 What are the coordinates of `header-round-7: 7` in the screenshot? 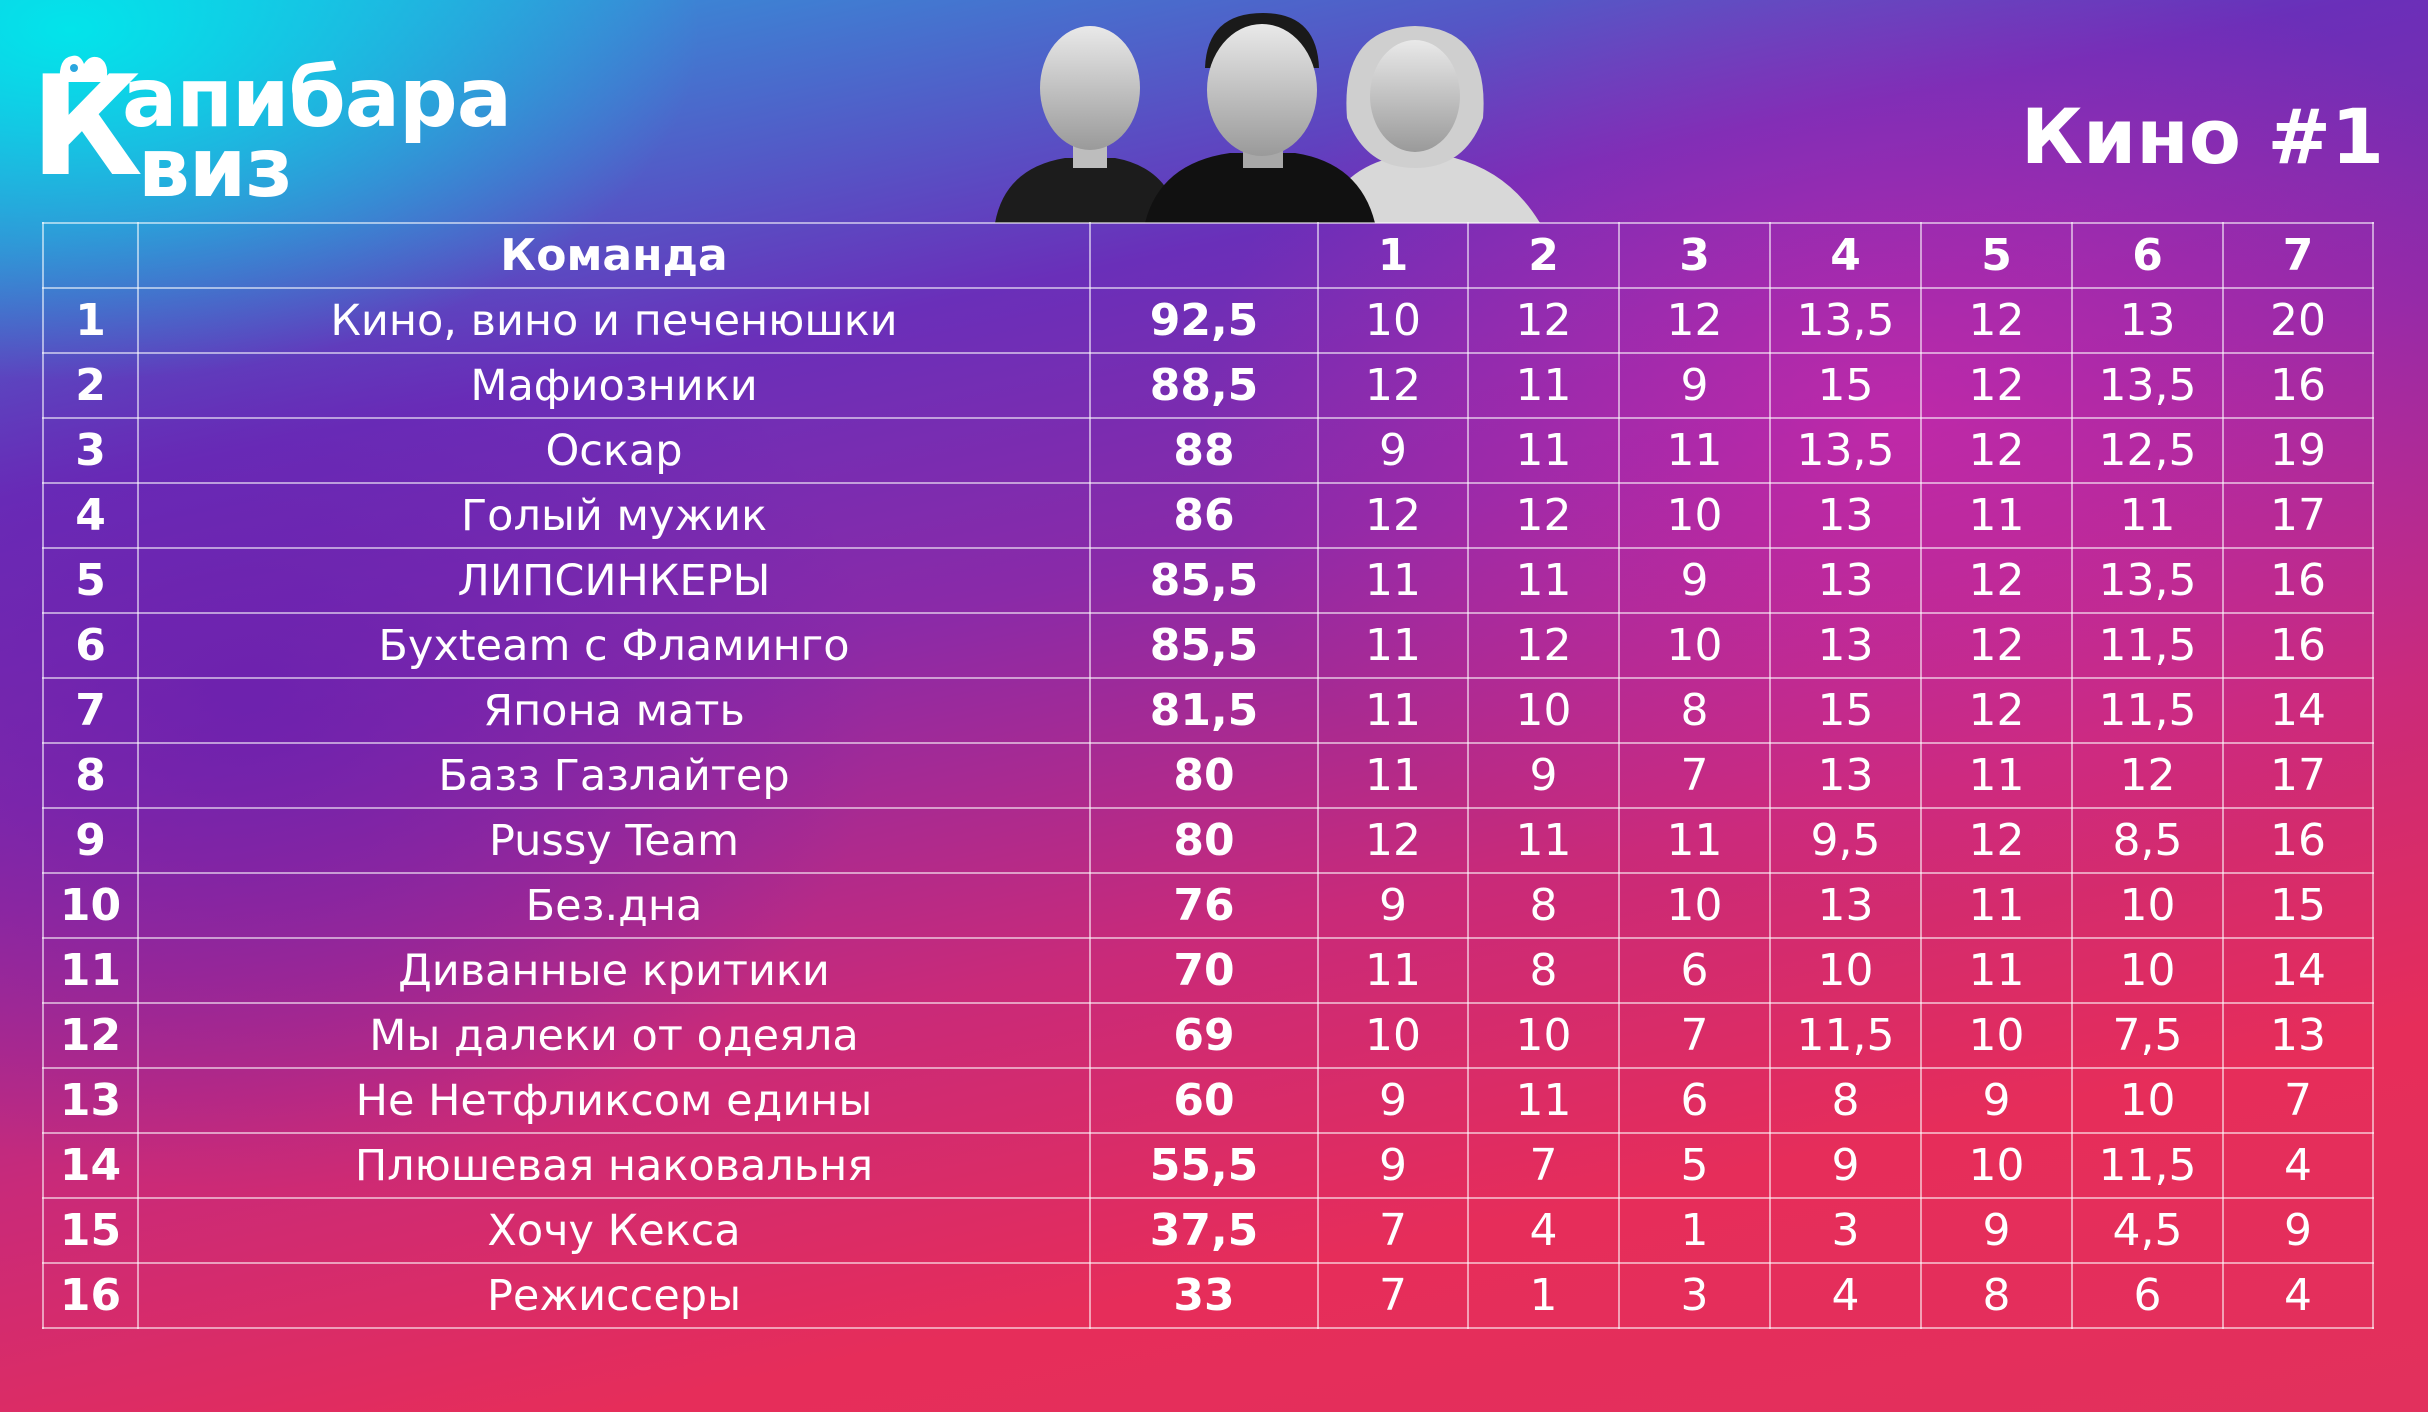 It's located at (2298, 255).